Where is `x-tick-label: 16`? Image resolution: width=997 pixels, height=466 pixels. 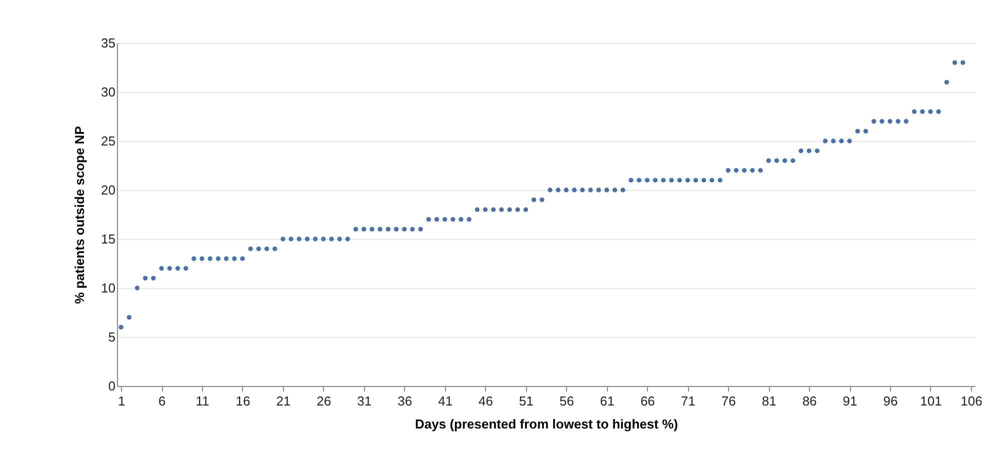
x-tick-label: 16 is located at coordinates (243, 401).